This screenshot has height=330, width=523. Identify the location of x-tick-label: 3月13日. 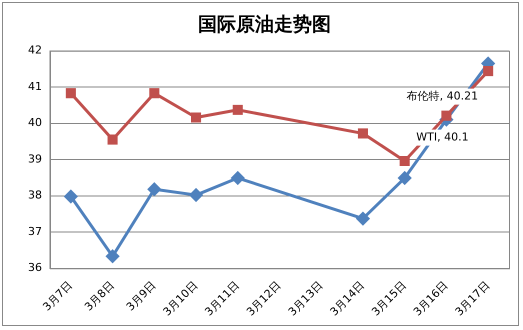
(306, 298).